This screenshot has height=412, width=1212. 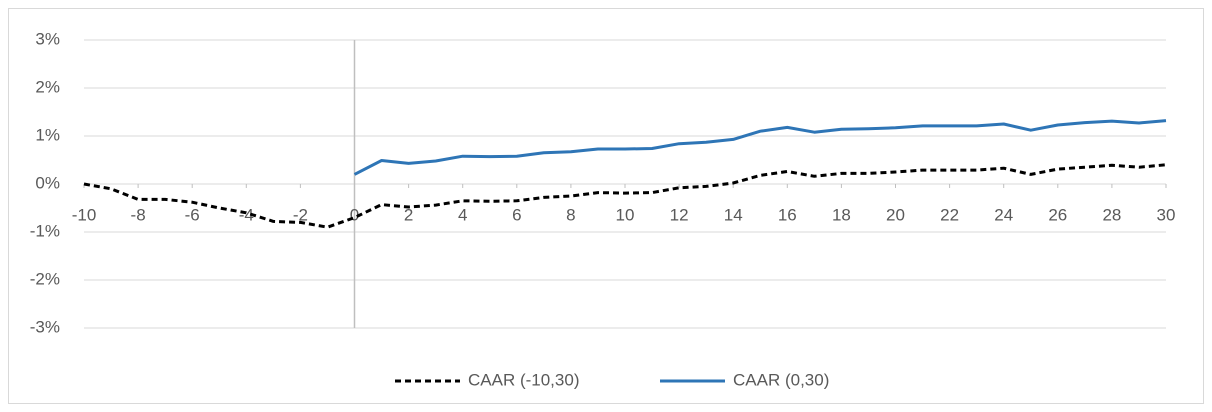 I want to click on x-tick-label: 0, so click(x=354, y=214).